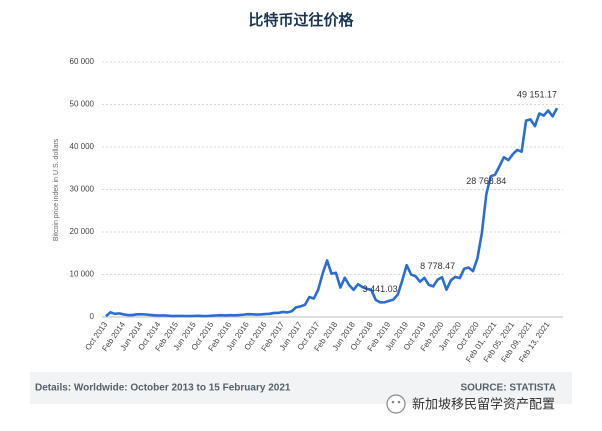 The image size is (602, 431). Describe the element at coordinates (82, 231) in the screenshot. I see `y-tick-label: 20 000` at that location.